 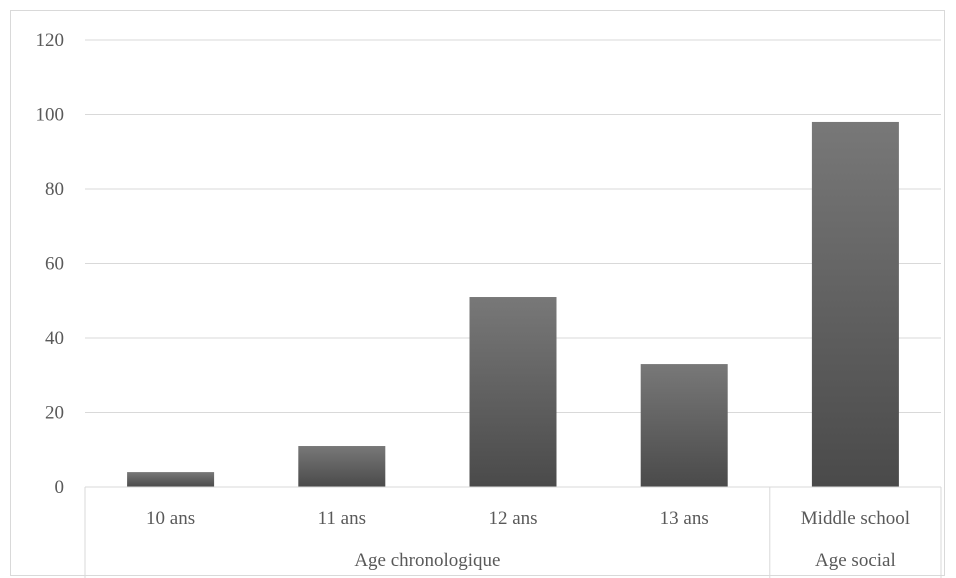 What do you see at coordinates (513, 392) in the screenshot?
I see `bar-12-ans` at bounding box center [513, 392].